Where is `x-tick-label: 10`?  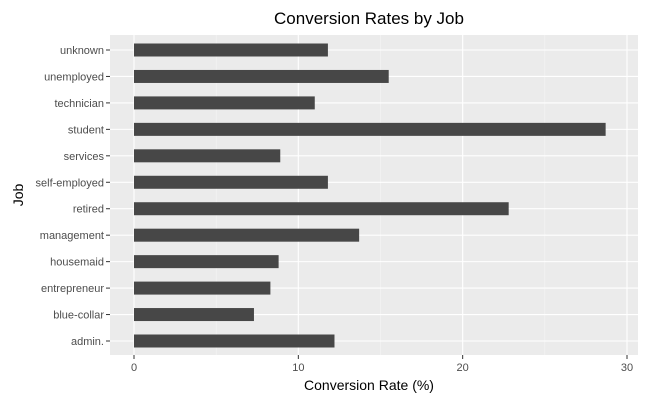
x-tick-label: 10 is located at coordinates (298, 368).